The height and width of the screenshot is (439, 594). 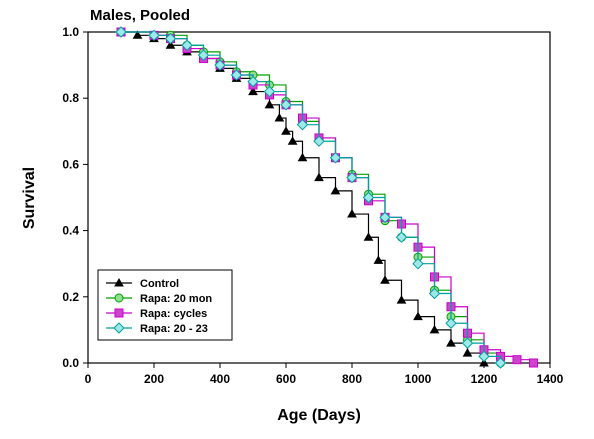 I want to click on y-tick-label: 0.8, so click(x=70, y=98).